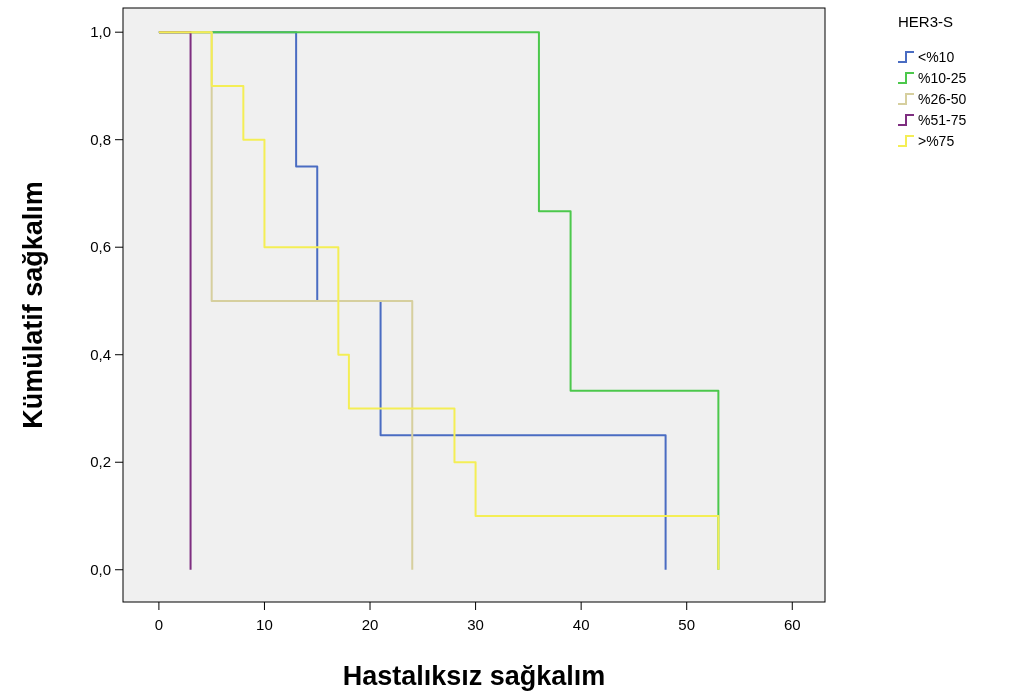 This screenshot has height=700, width=1011. I want to click on y-tick-label: 0,6, so click(100, 247).